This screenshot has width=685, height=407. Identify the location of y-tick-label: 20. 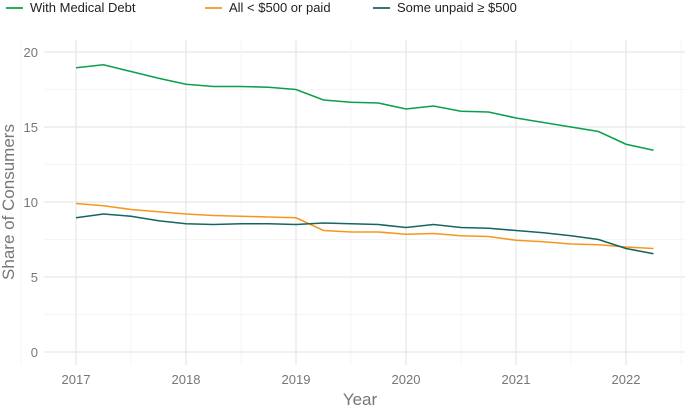
(31, 52).